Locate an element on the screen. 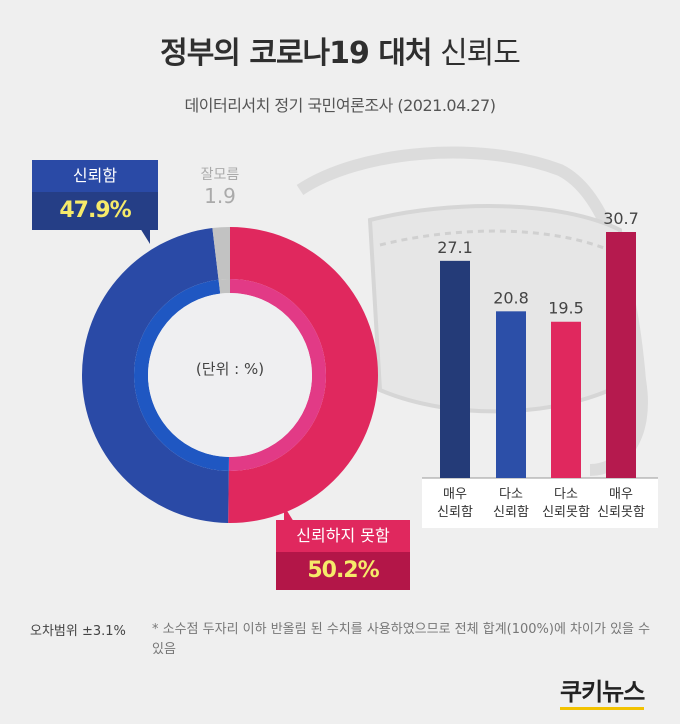  chart-title: 정부의 코로나19 대처 신뢰도 is located at coordinates (340, 50).